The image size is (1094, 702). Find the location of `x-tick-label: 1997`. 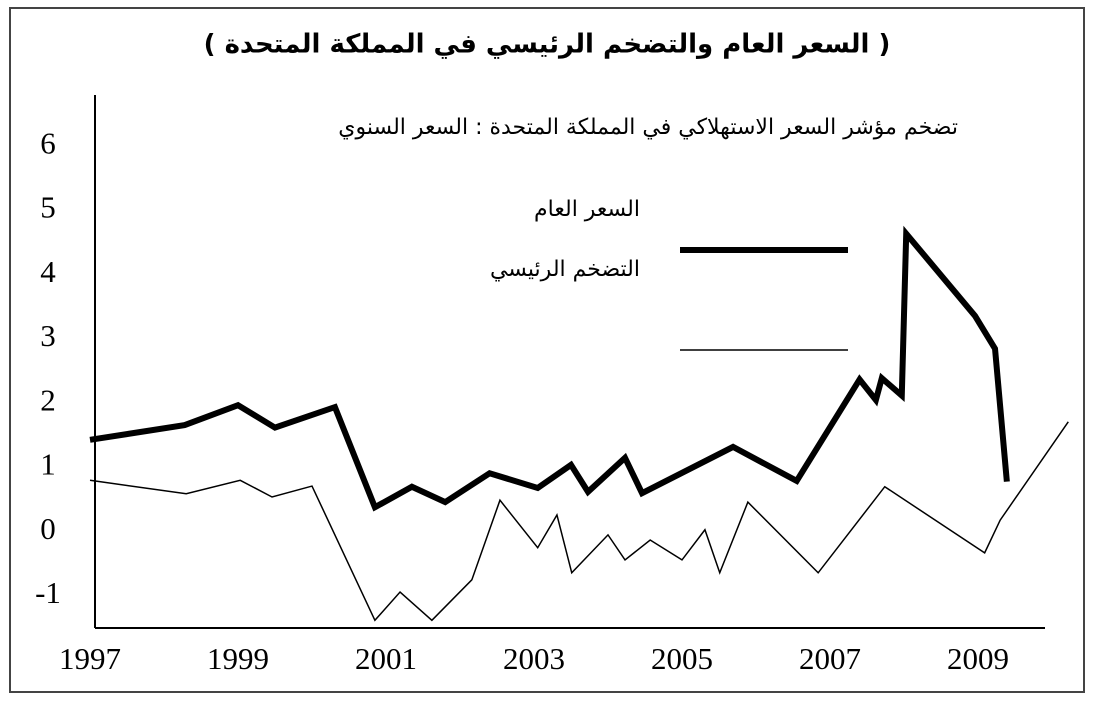

x-tick-label: 1997 is located at coordinates (90, 658).